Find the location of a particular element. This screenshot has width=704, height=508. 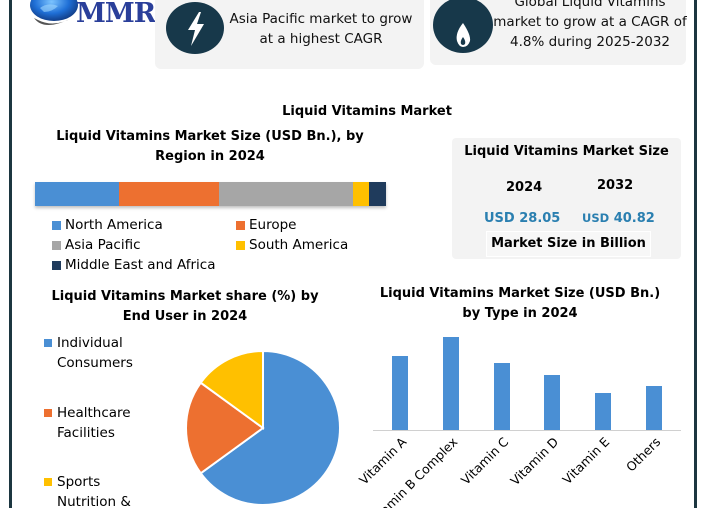

bar-others is located at coordinates (654, 408).